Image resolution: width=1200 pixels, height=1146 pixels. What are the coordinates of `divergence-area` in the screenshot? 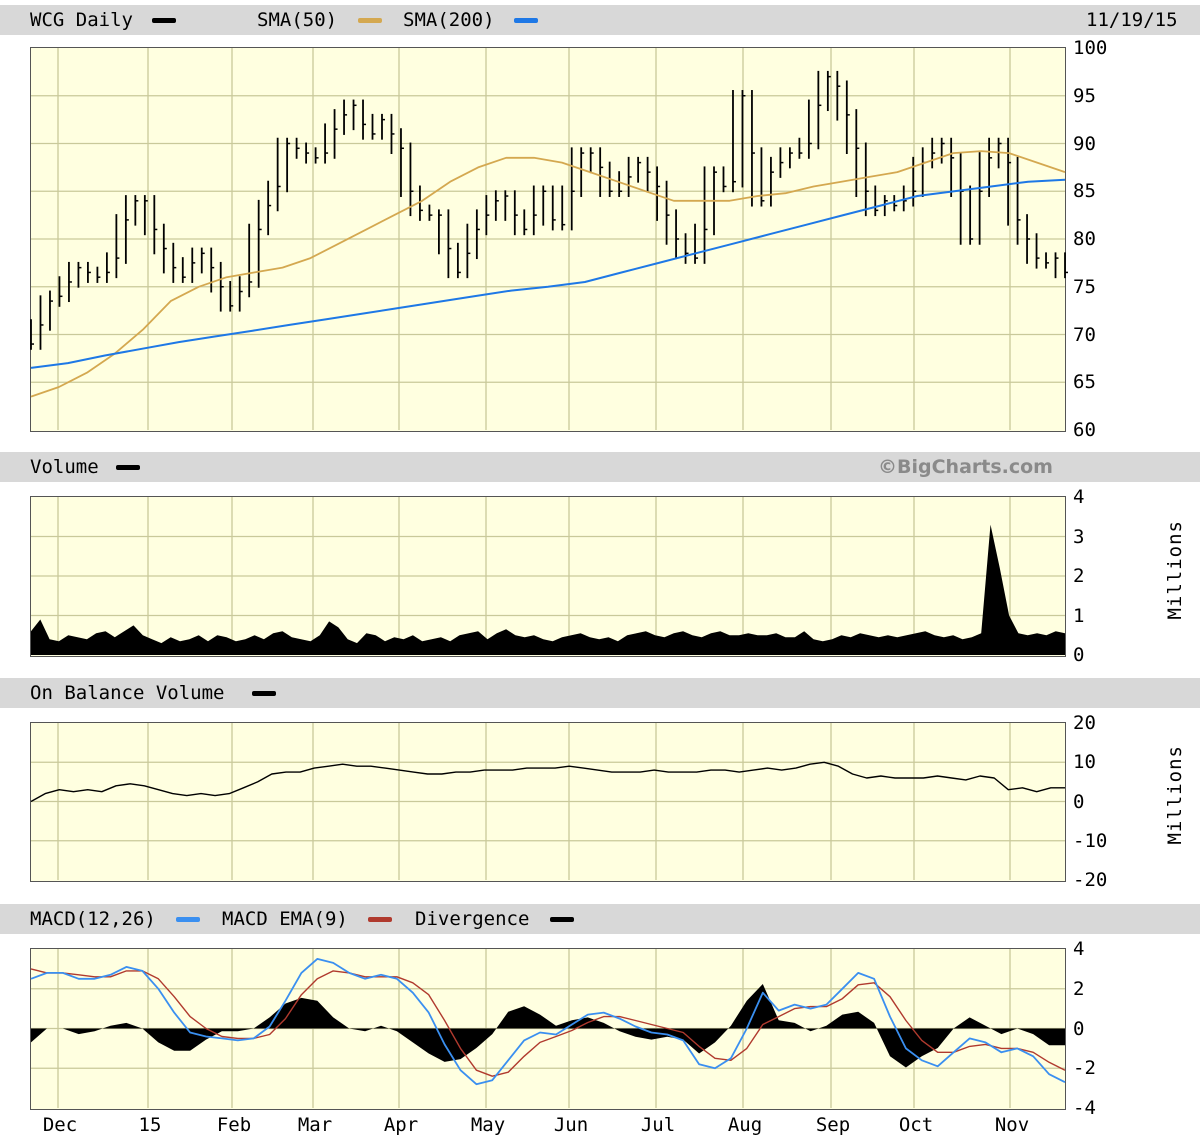 It's located at (548, 1026).